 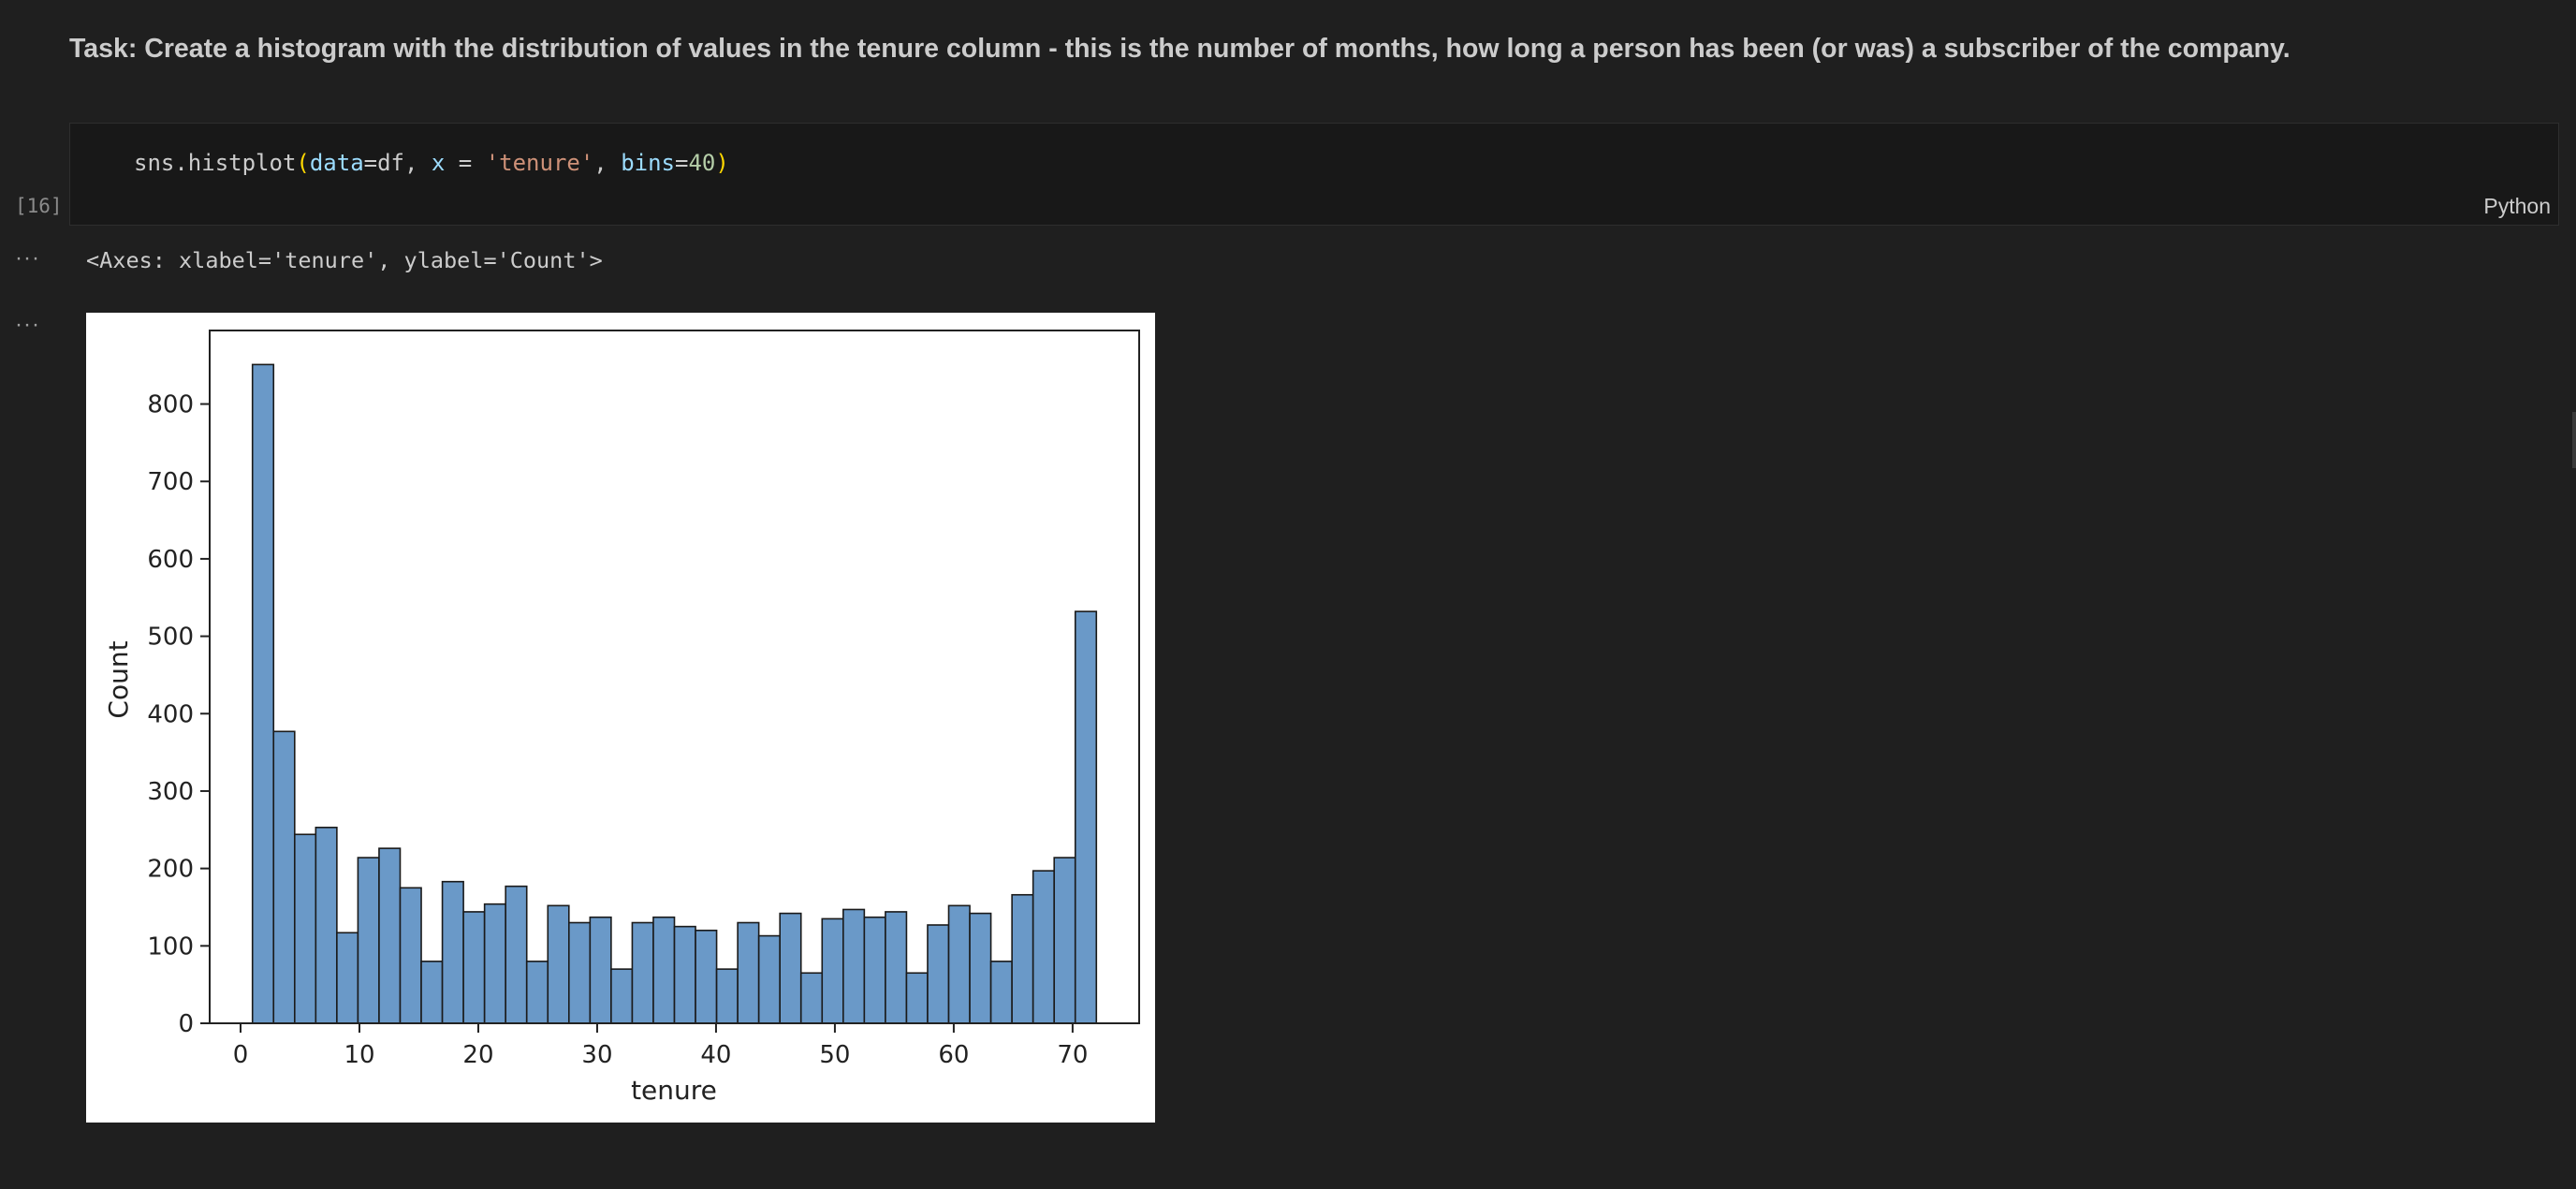 What do you see at coordinates (170, 560) in the screenshot?
I see `y-tick-label: 600` at bounding box center [170, 560].